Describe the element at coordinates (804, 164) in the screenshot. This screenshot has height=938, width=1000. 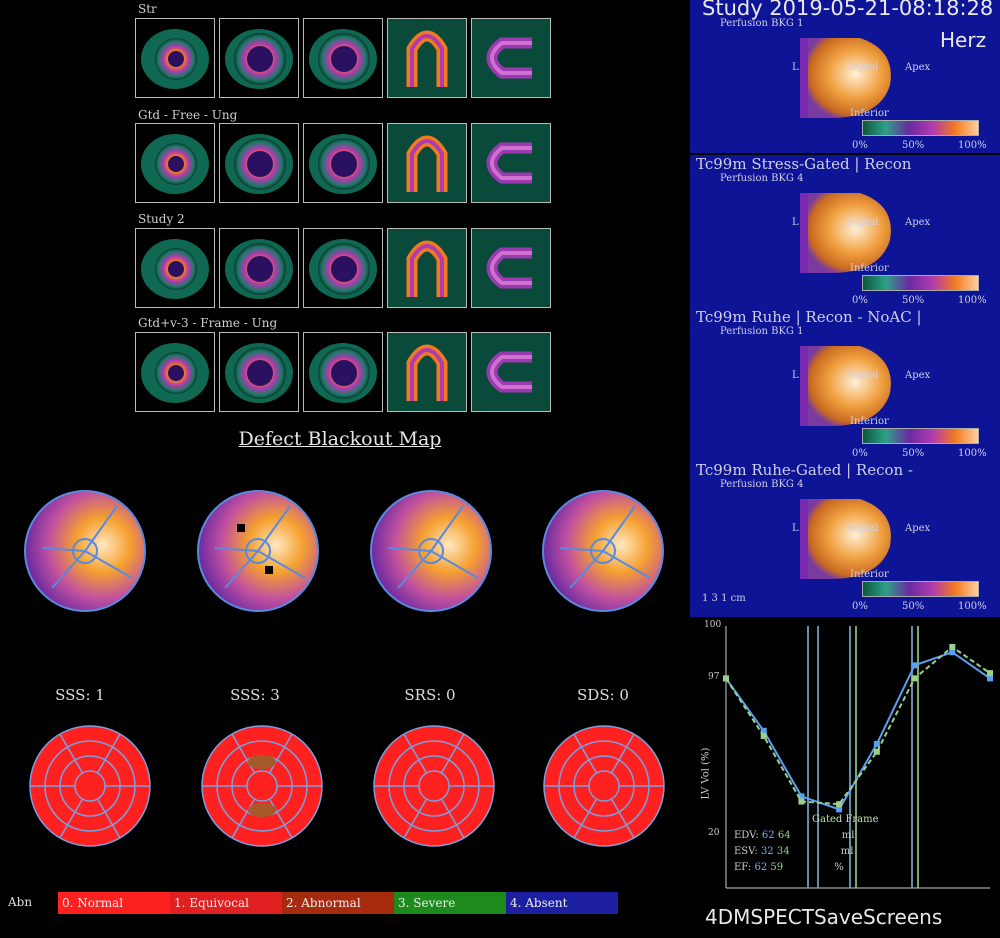
I see `volume-title: Tc99m Stress-Gated | Recon` at that location.